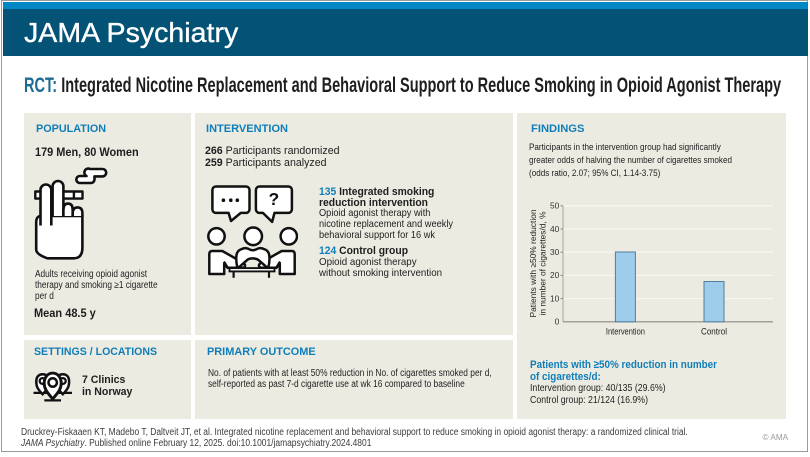 The image size is (810, 457). What do you see at coordinates (543, 262) in the screenshot?
I see `svg-text: in number of cigarettes/d, %` at bounding box center [543, 262].